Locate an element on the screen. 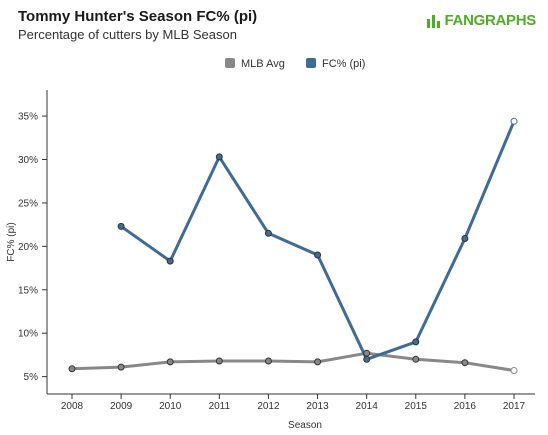 This screenshot has width=548, height=435. x-axis-ticks: 2008 2009 2010 2011 2012 2013 2014 2015 2016 2017 is located at coordinates (293, 403).